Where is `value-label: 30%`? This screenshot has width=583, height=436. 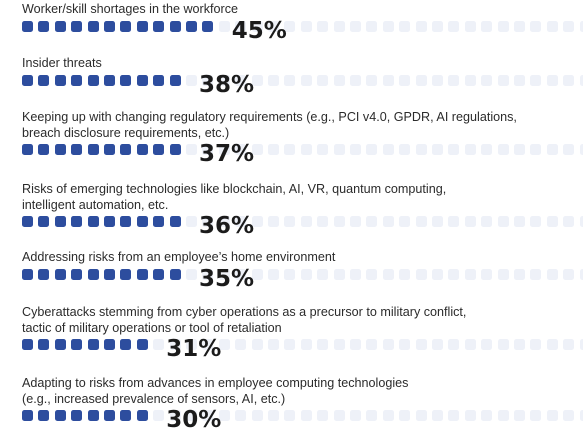 value-label: 30% is located at coordinates (194, 420).